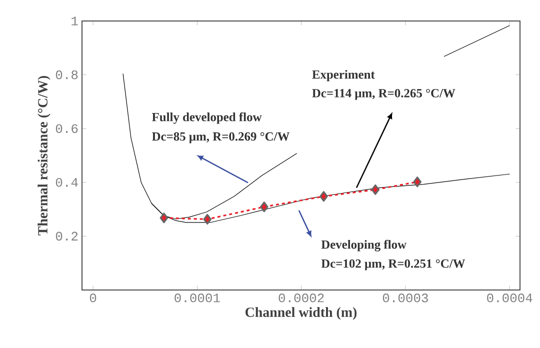 The height and width of the screenshot is (348, 540). I want to click on annotation: Experiment, so click(343, 76).